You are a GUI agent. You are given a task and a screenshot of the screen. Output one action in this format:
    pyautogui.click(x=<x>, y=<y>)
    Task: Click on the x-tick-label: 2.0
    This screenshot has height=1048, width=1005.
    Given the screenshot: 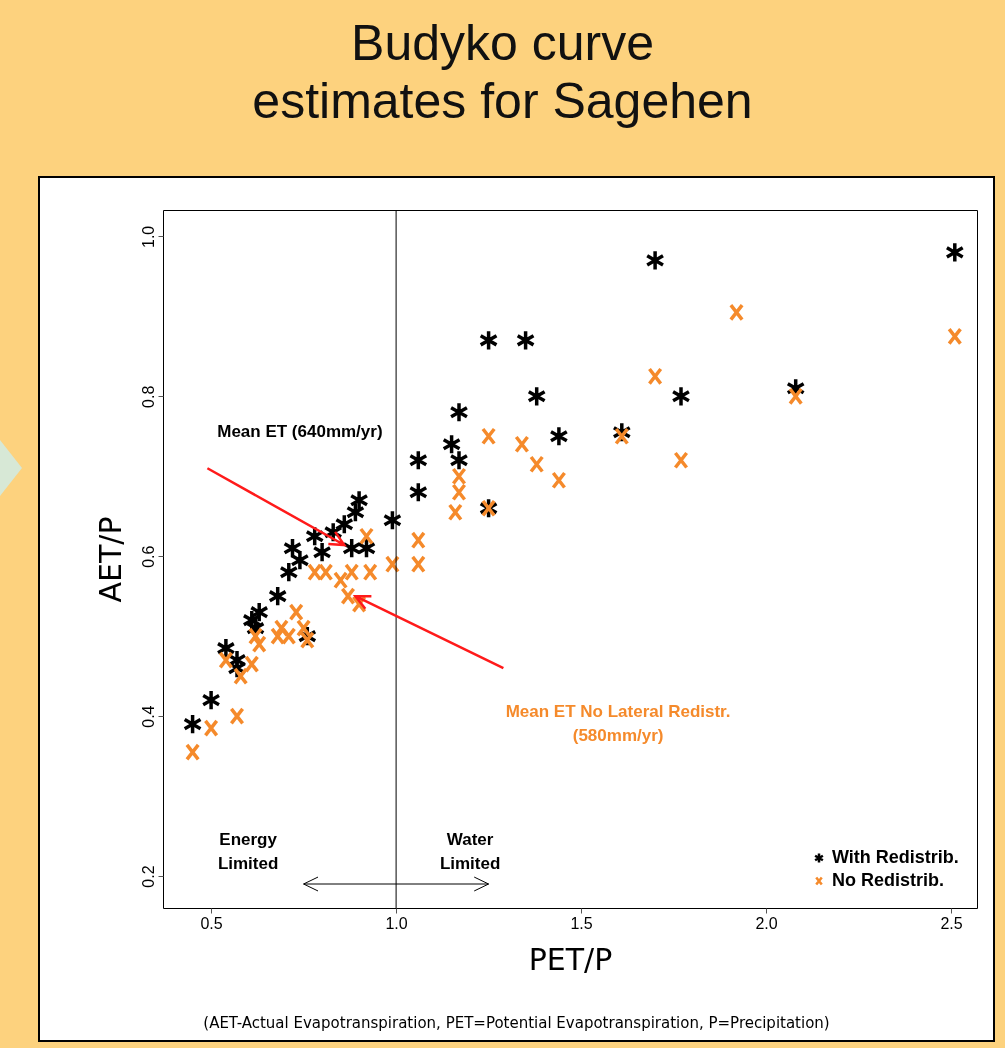 What is the action you would take?
    pyautogui.click(x=766, y=923)
    